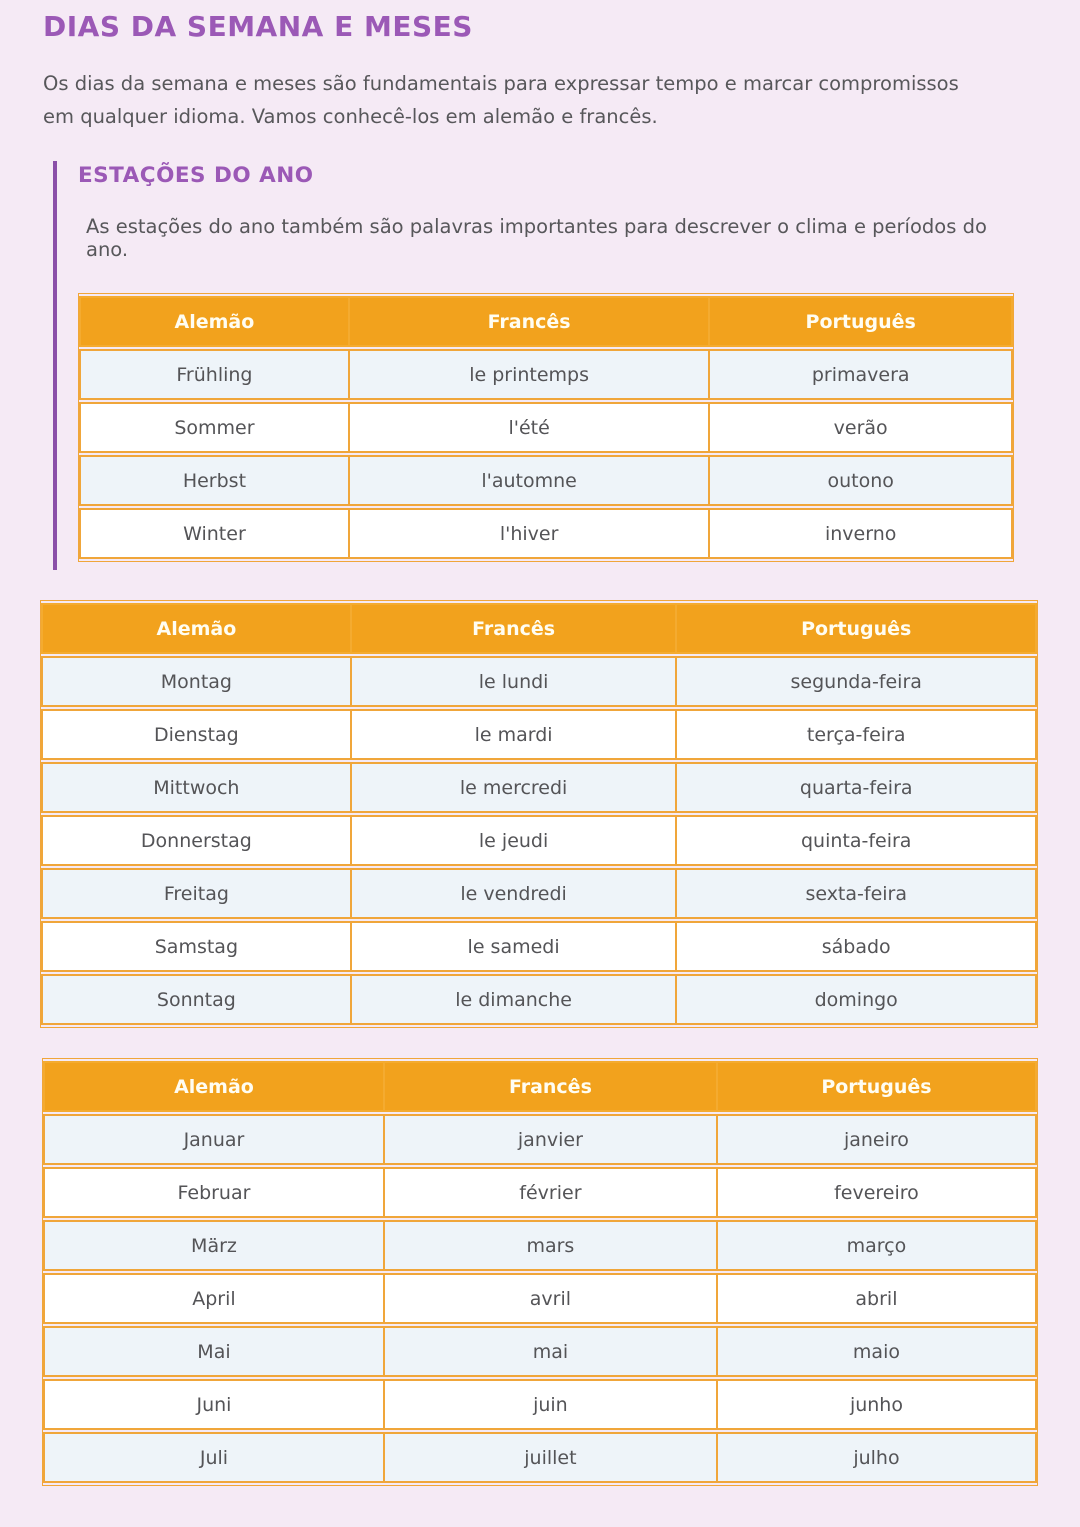 The image size is (1080, 1527). I want to click on table-row: Mittwoch le mercredi quarta-feira, so click(539, 787).